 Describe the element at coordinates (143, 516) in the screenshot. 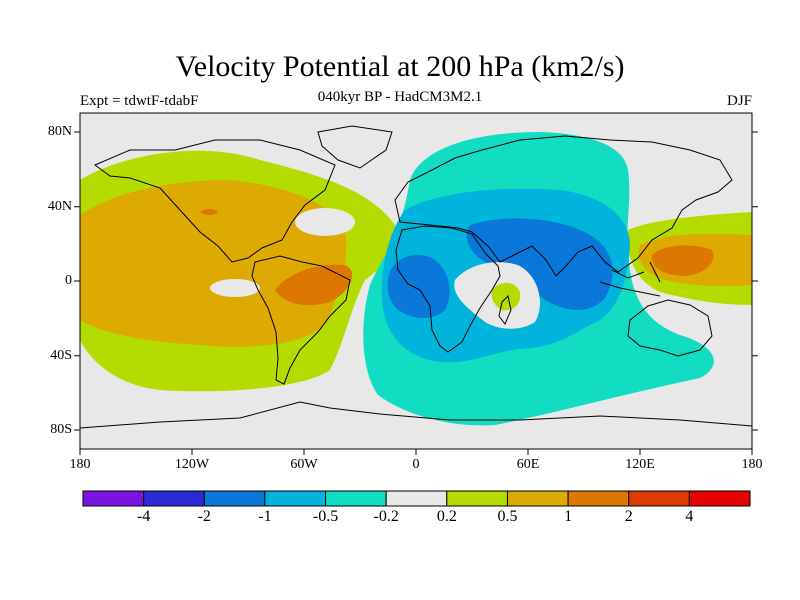

I see `colorbar-tick-label: -4` at that location.